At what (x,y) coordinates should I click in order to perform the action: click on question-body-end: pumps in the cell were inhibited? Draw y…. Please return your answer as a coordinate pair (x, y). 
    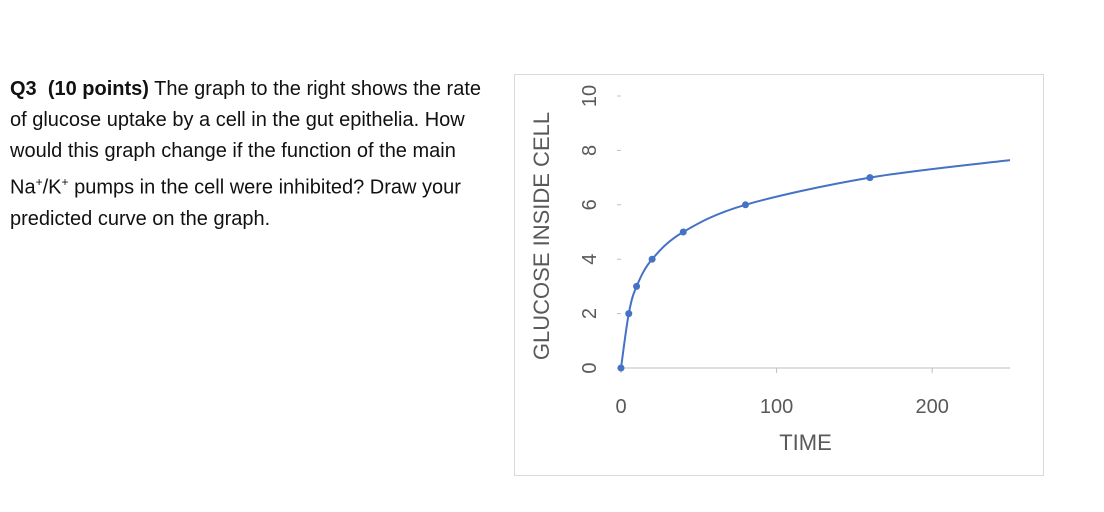
    Looking at the image, I should click on (235, 203).